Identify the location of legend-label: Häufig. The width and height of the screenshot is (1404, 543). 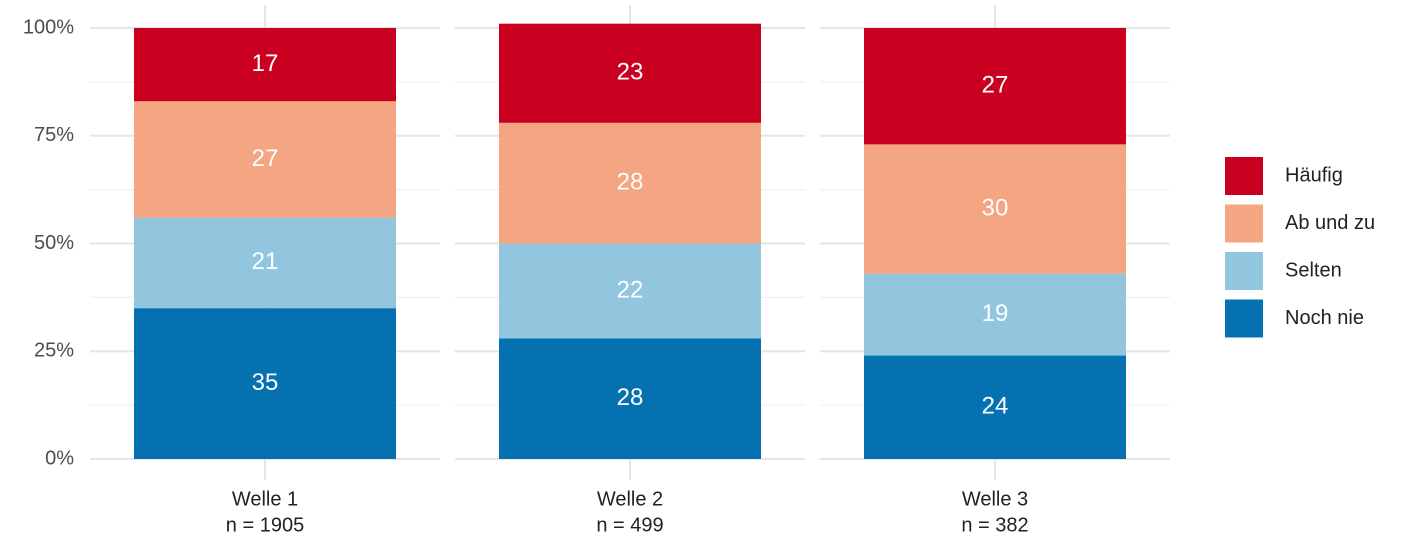
(1314, 175).